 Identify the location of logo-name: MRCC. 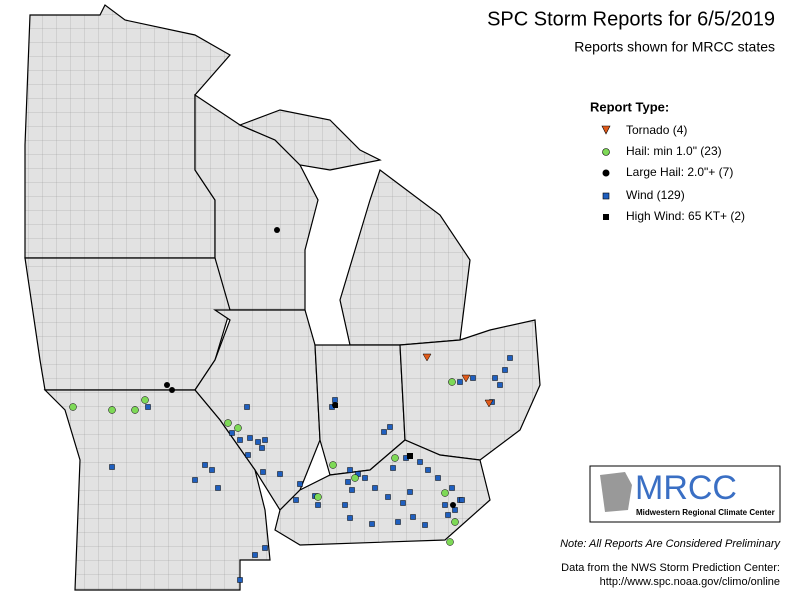
(686, 488).